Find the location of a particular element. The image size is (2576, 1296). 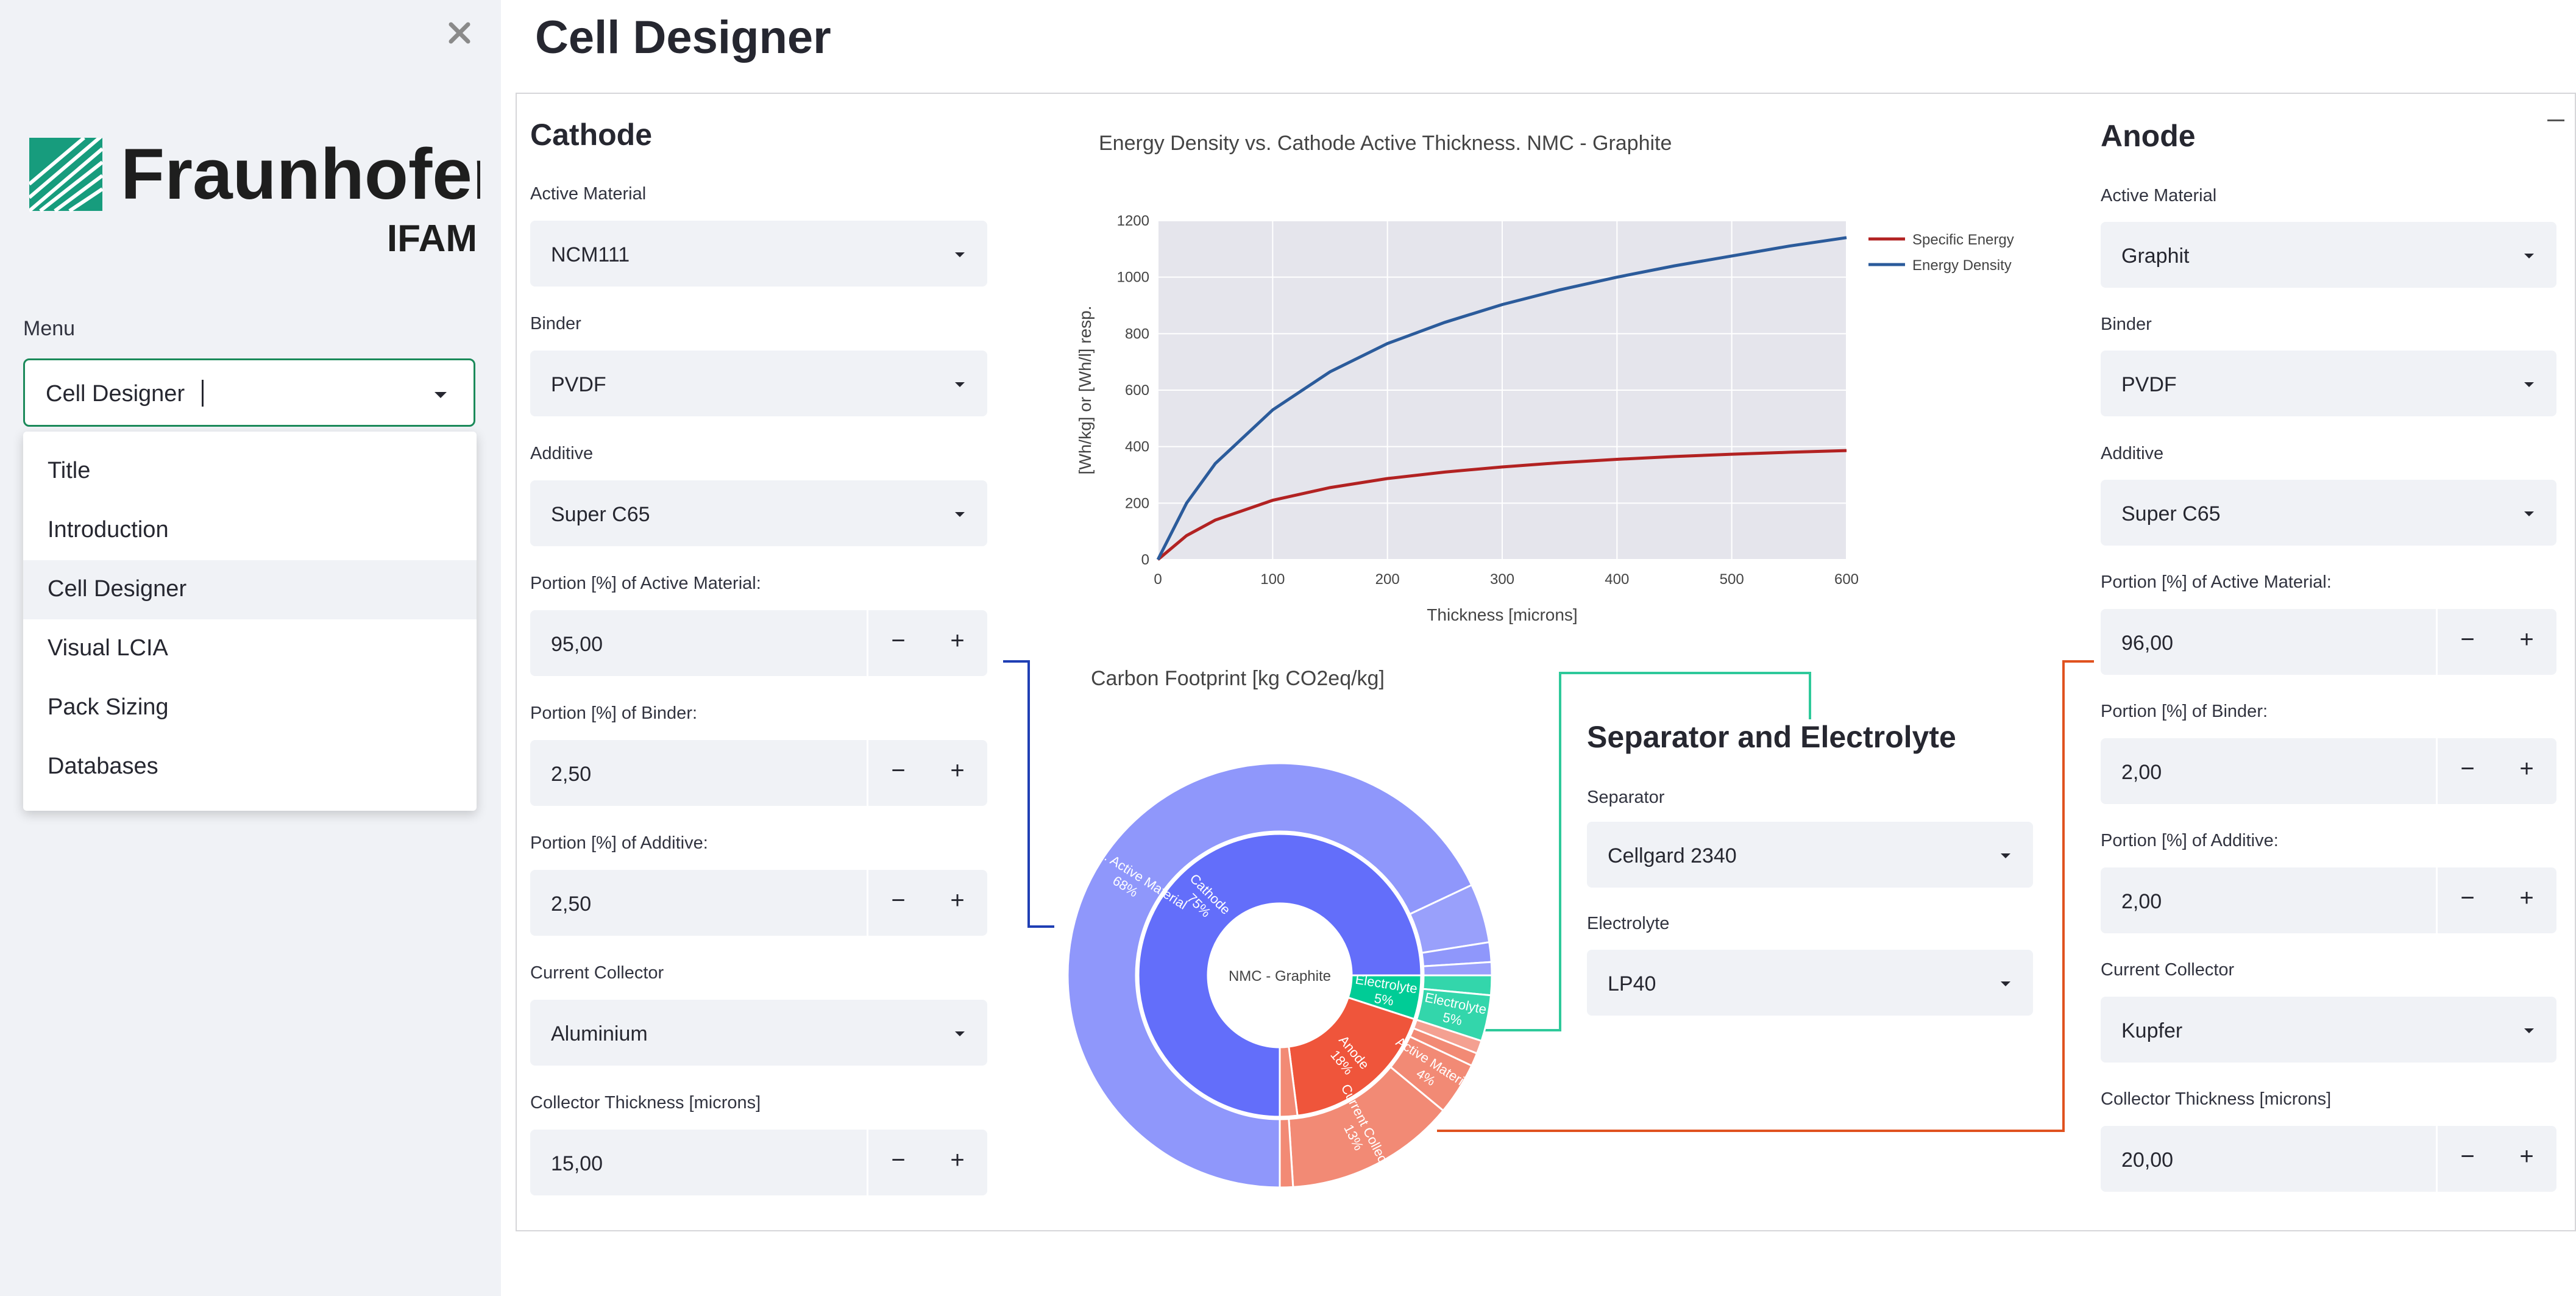

cathode-portion-binder-label: Portion [%] of Binder: is located at coordinates (614, 713).